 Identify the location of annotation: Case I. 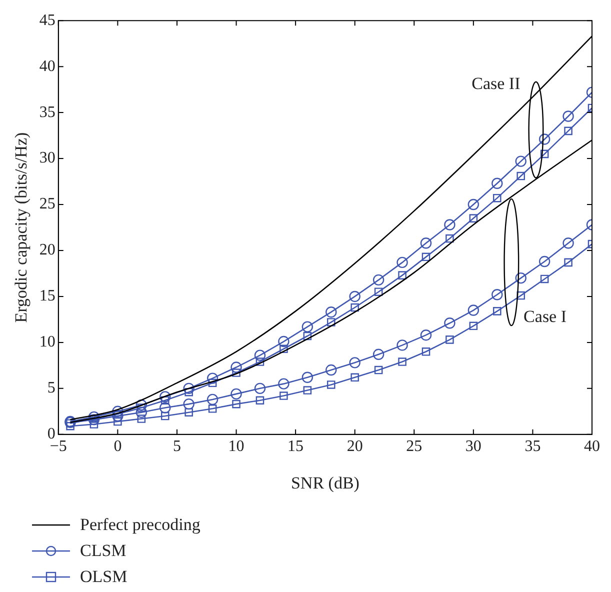
(545, 316).